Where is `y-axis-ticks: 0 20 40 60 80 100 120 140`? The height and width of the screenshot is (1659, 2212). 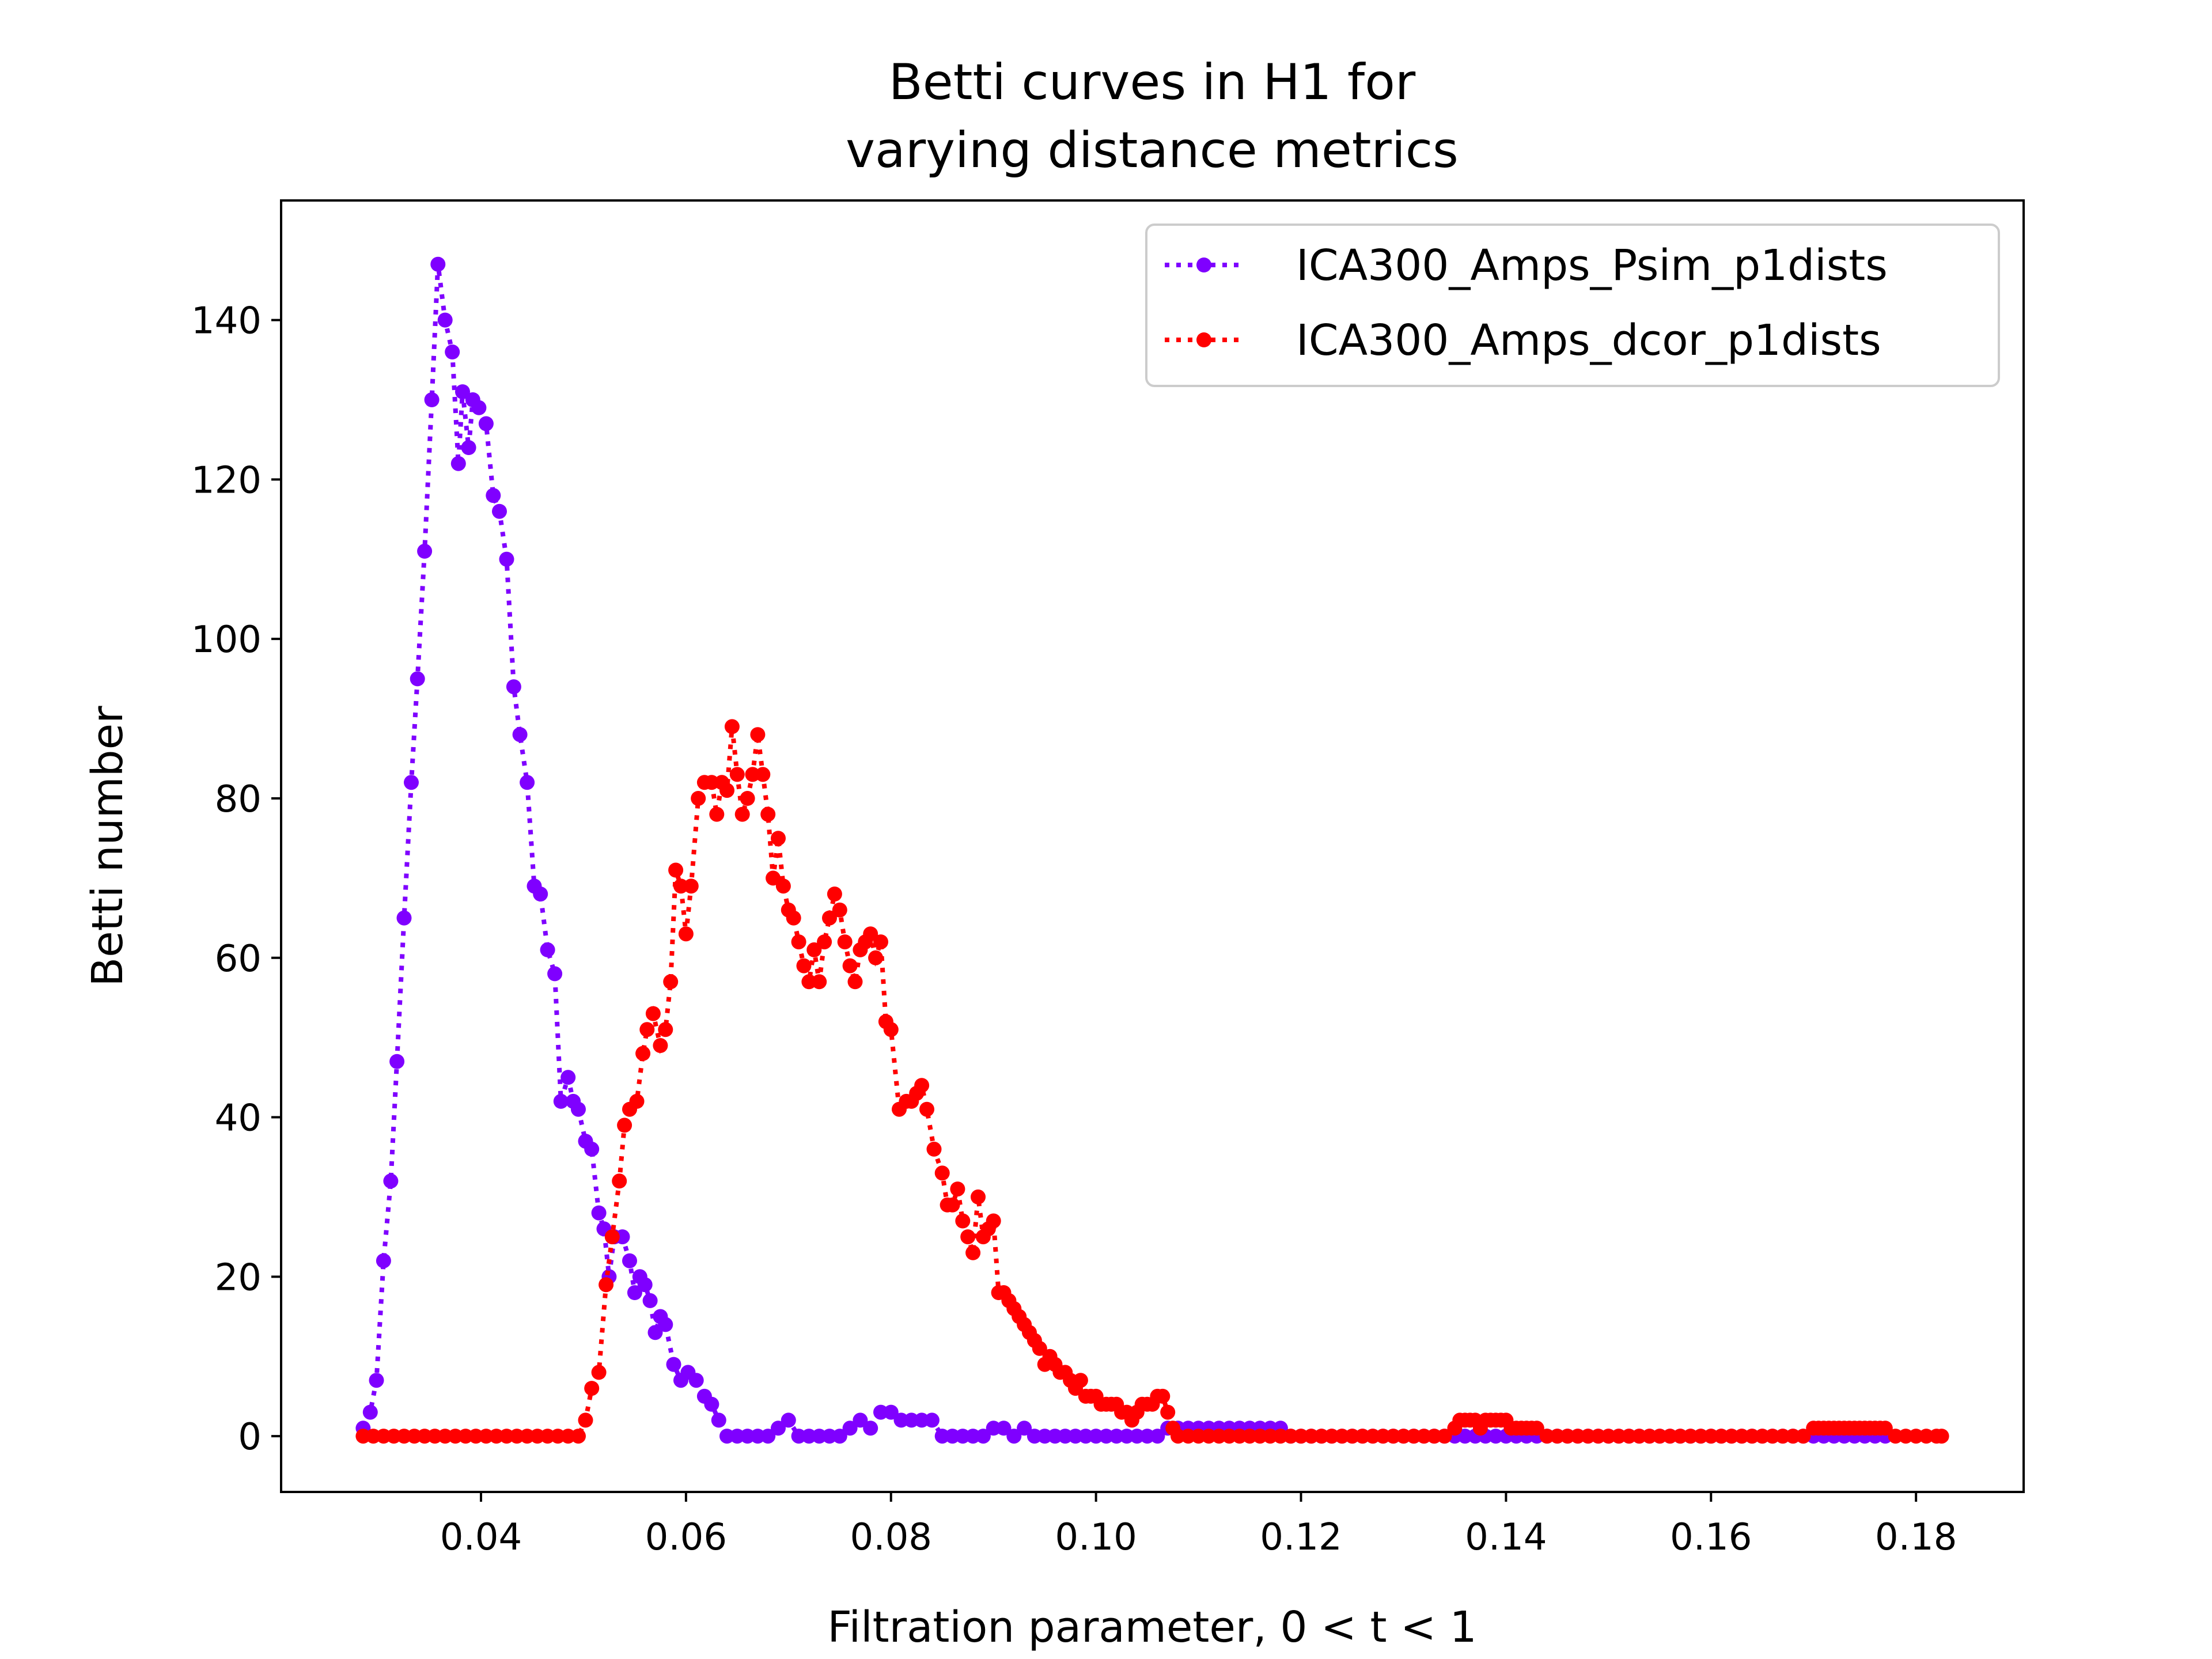
y-axis-ticks: 0 20 40 60 80 100 120 140 is located at coordinates (236, 879).